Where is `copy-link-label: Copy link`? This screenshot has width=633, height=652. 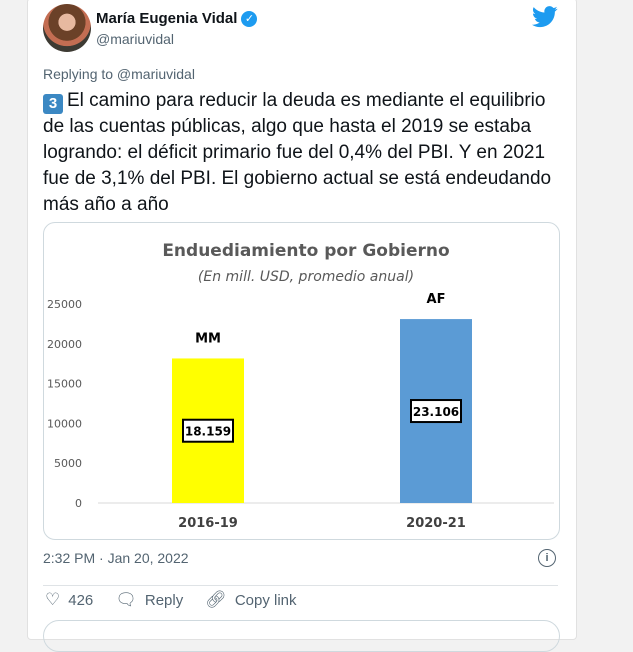
copy-link-label: Copy link is located at coordinates (265, 600).